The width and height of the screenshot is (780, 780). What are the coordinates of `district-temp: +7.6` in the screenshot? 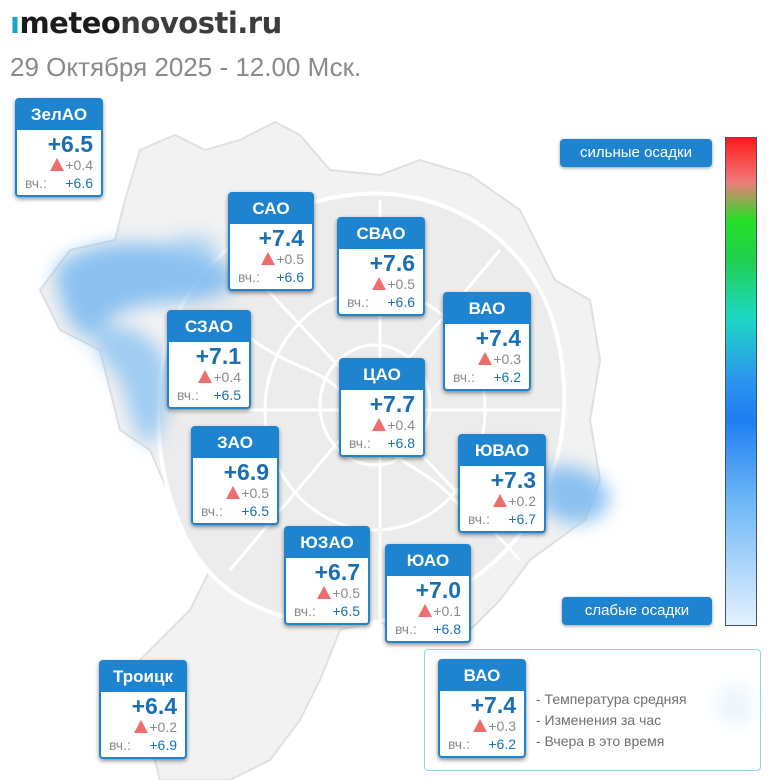 It's located at (392, 263).